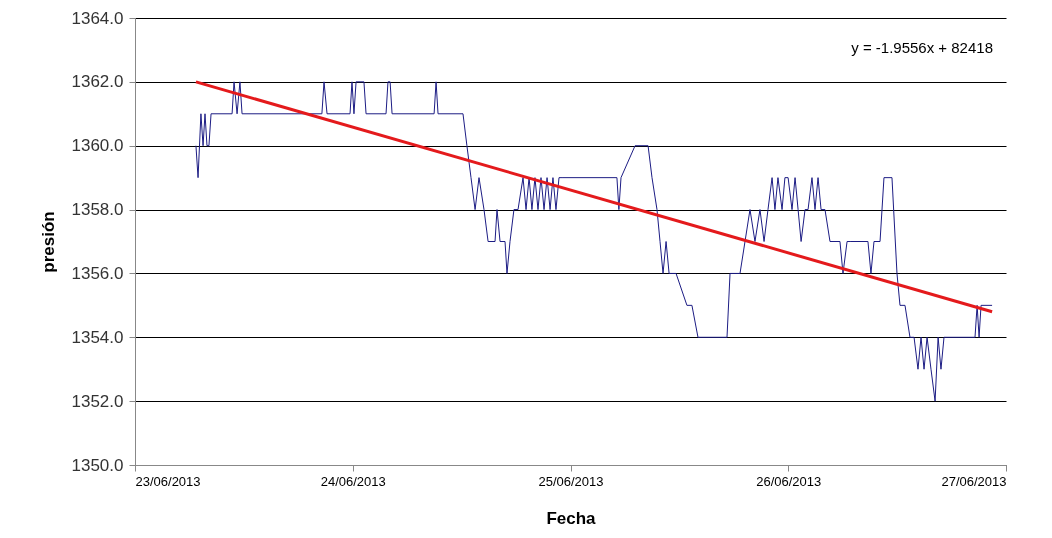 The width and height of the screenshot is (1052, 538). What do you see at coordinates (168, 481) in the screenshot?
I see `x-tick-label: 23/06/2013` at bounding box center [168, 481].